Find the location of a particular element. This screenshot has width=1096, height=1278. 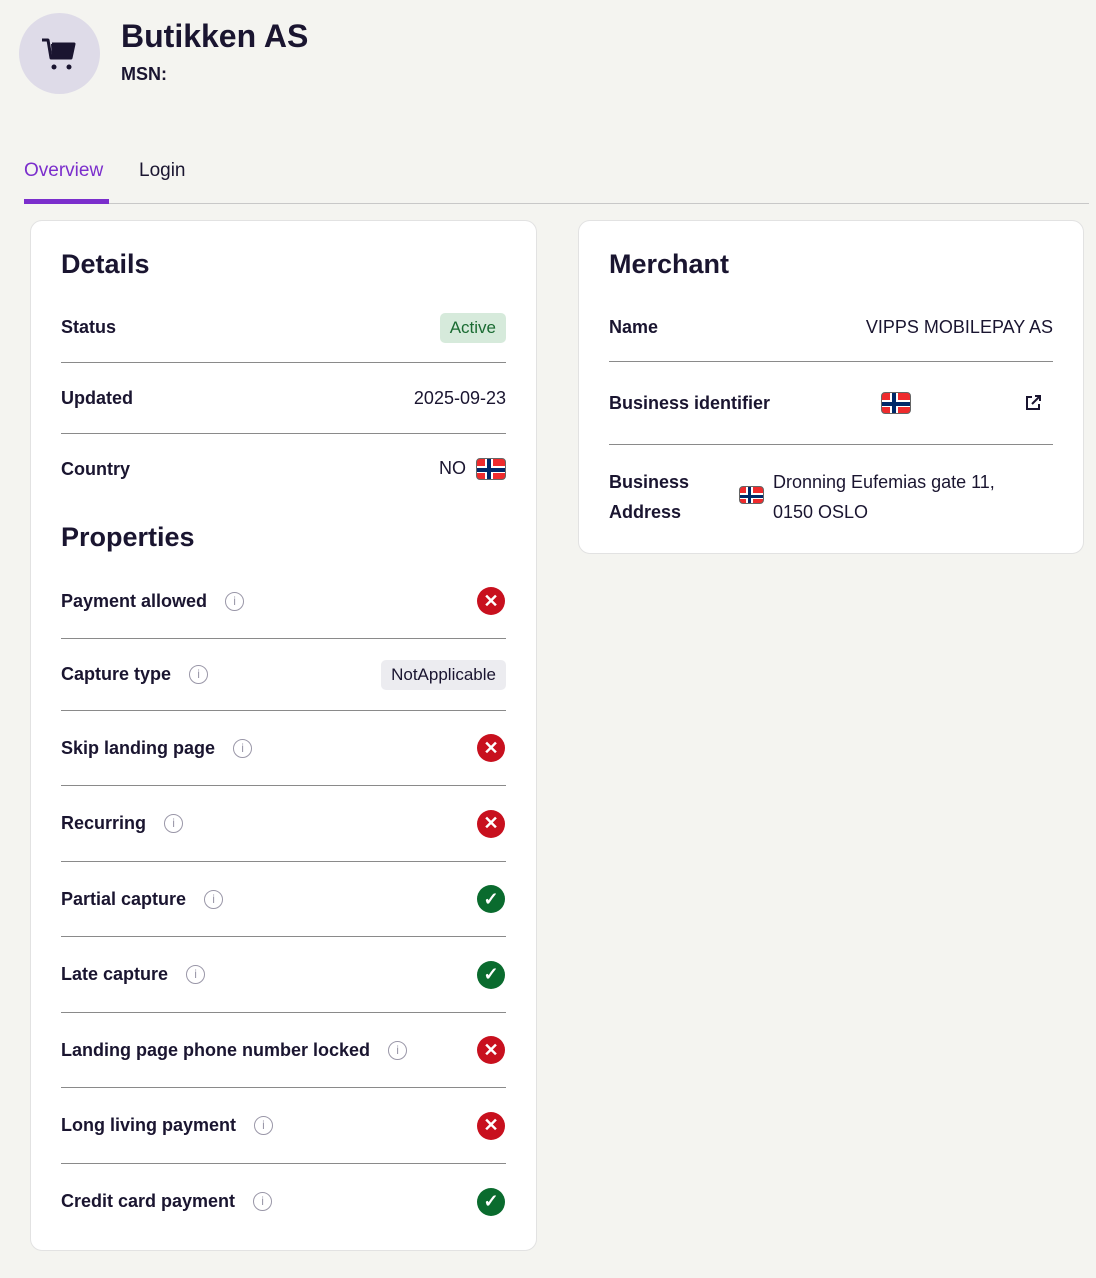

tab-overview: Overview is located at coordinates (64, 170).